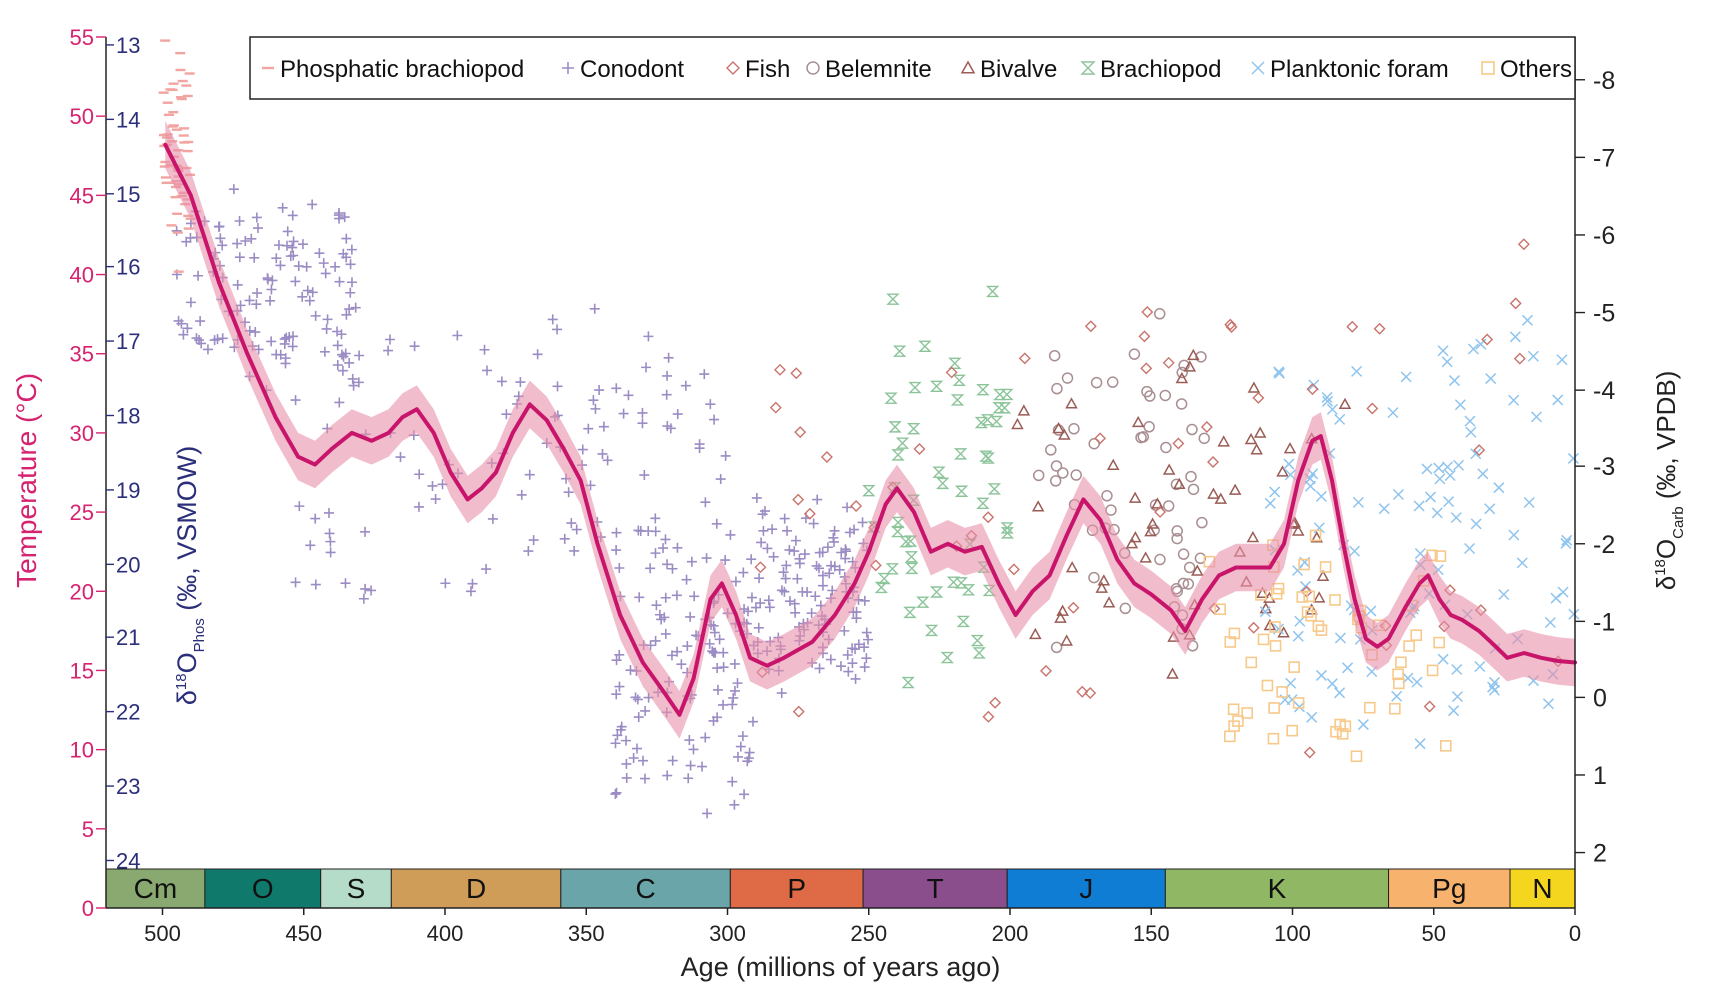 This screenshot has width=1710, height=993. I want to click on phosphate-tick-label: 14, so click(128, 119).